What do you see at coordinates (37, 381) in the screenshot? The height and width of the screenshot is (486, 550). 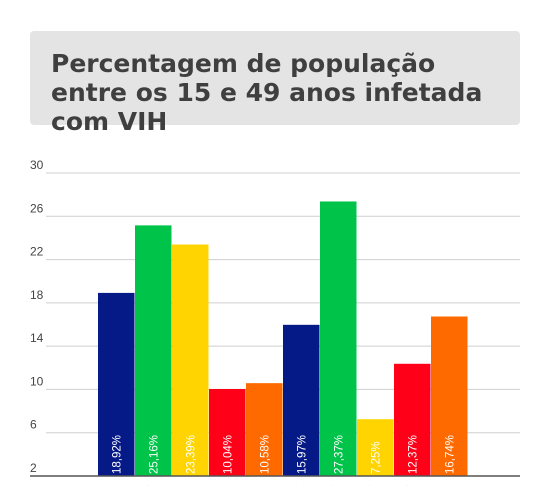 I see `y-tick-label: 10` at bounding box center [37, 381].